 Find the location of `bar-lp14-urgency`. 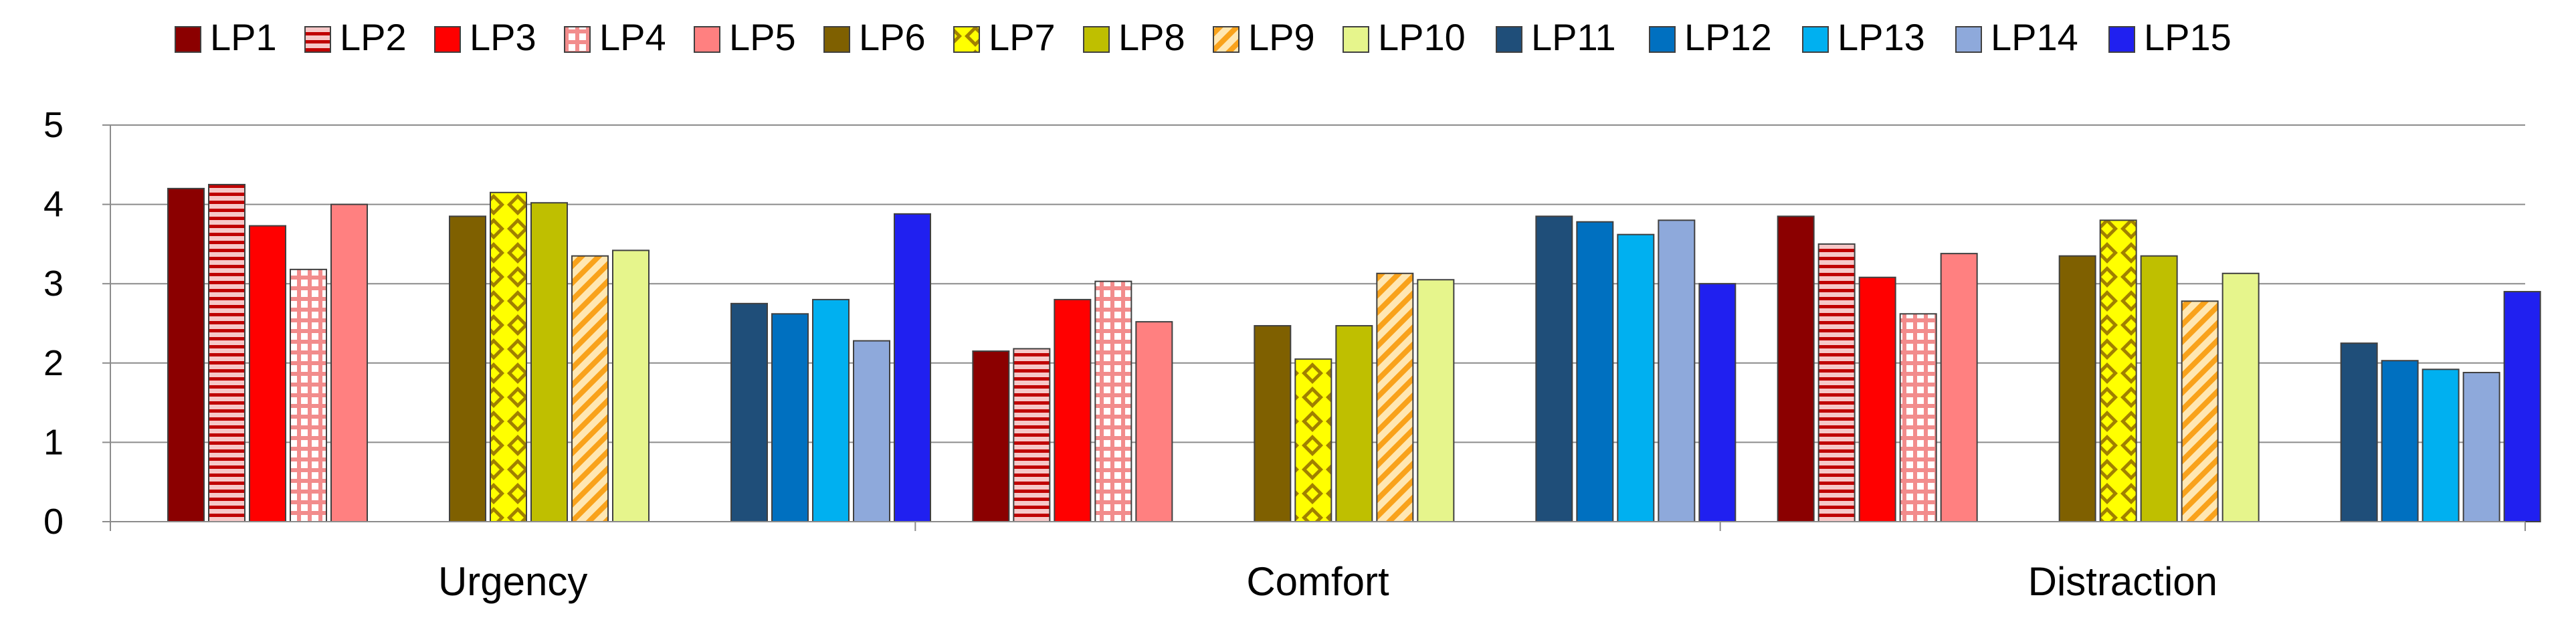

bar-lp14-urgency is located at coordinates (871, 431).